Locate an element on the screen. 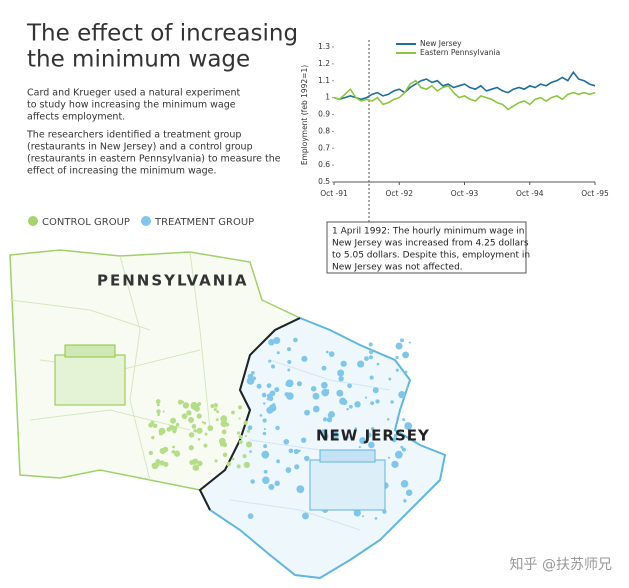  legend-label: Eastern Pennsylvania is located at coordinates (460, 52).